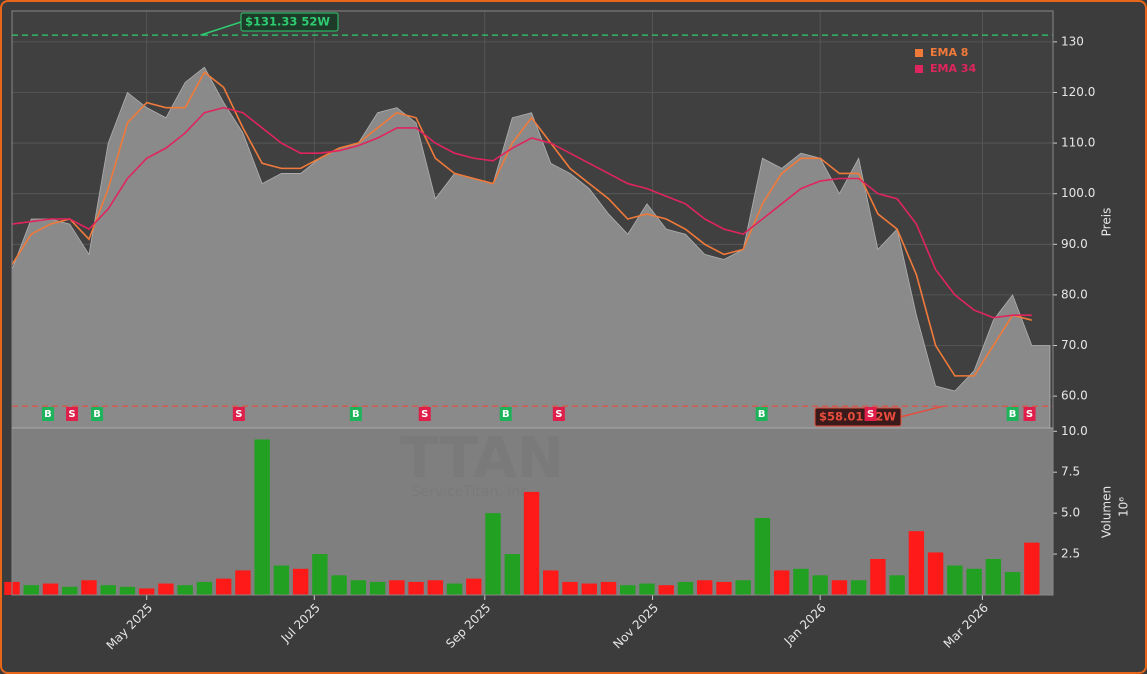 The image size is (1147, 674). What do you see at coordinates (949, 52) in the screenshot?
I see `legend-label: EMA 8` at bounding box center [949, 52].